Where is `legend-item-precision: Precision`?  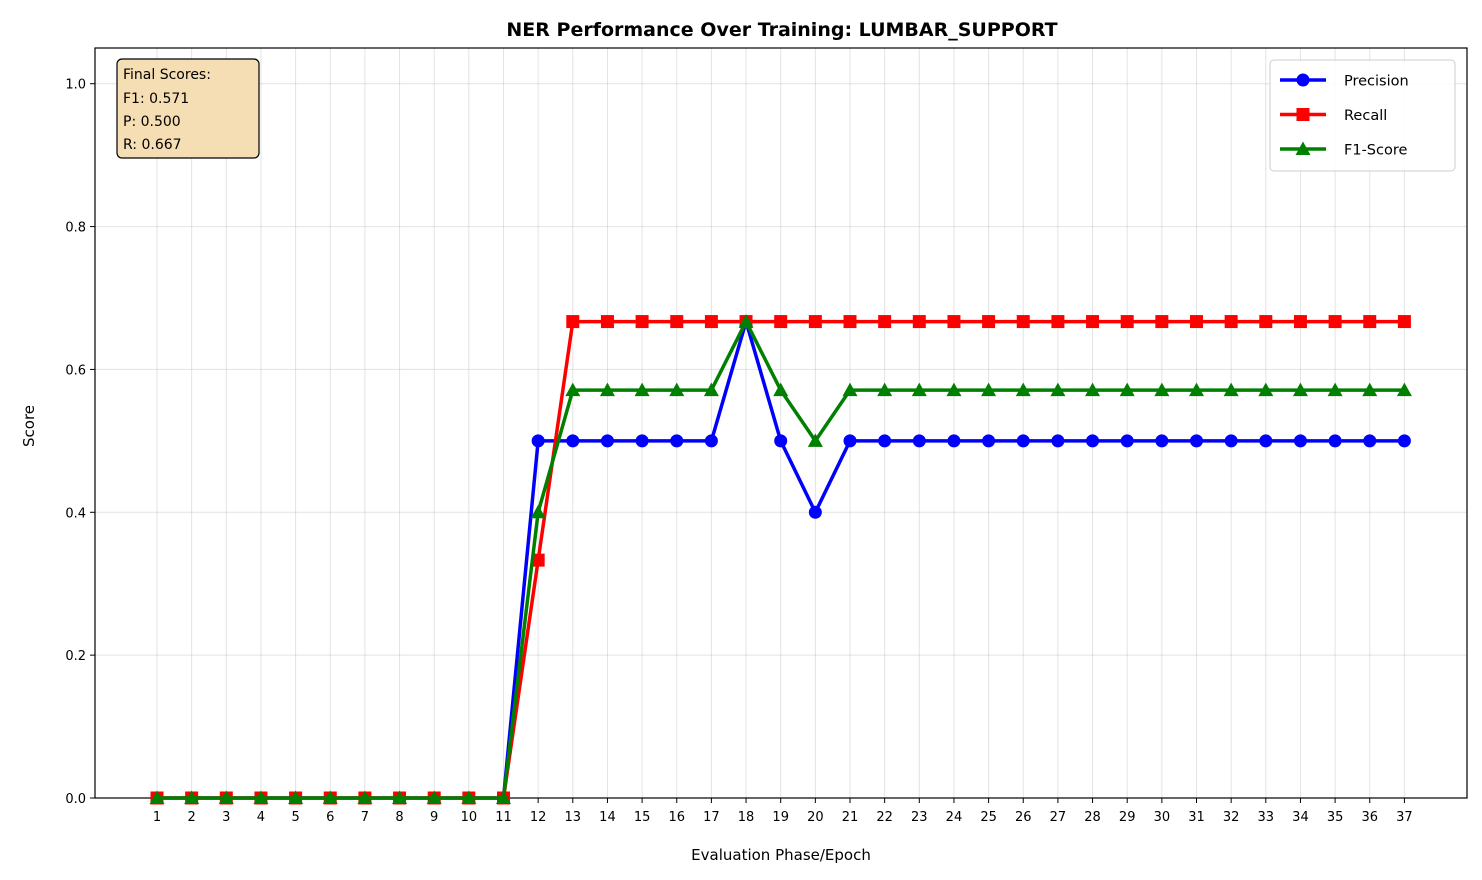 legend-item-precision: Precision is located at coordinates (1344, 81).